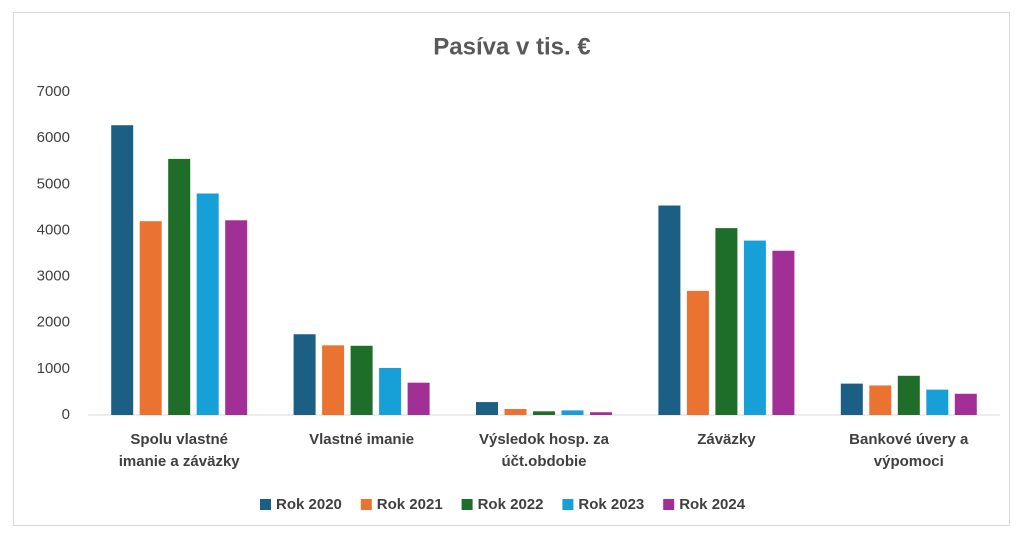 This screenshot has width=1024, height=533. What do you see at coordinates (53, 183) in the screenshot?
I see `y-tick-label: 5000` at bounding box center [53, 183].